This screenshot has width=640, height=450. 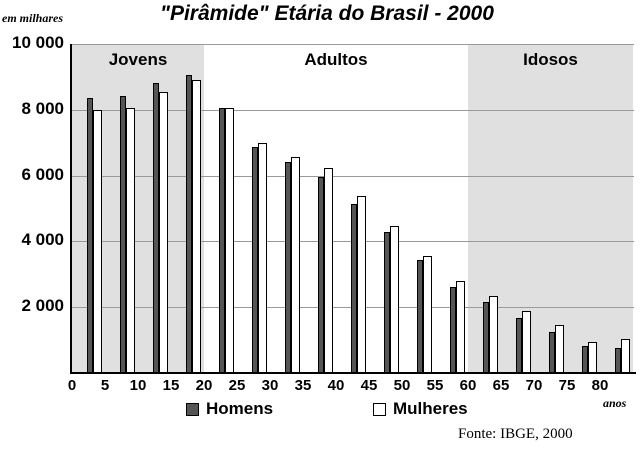 I want to click on y-tick: 6 000, so click(x=42, y=174).